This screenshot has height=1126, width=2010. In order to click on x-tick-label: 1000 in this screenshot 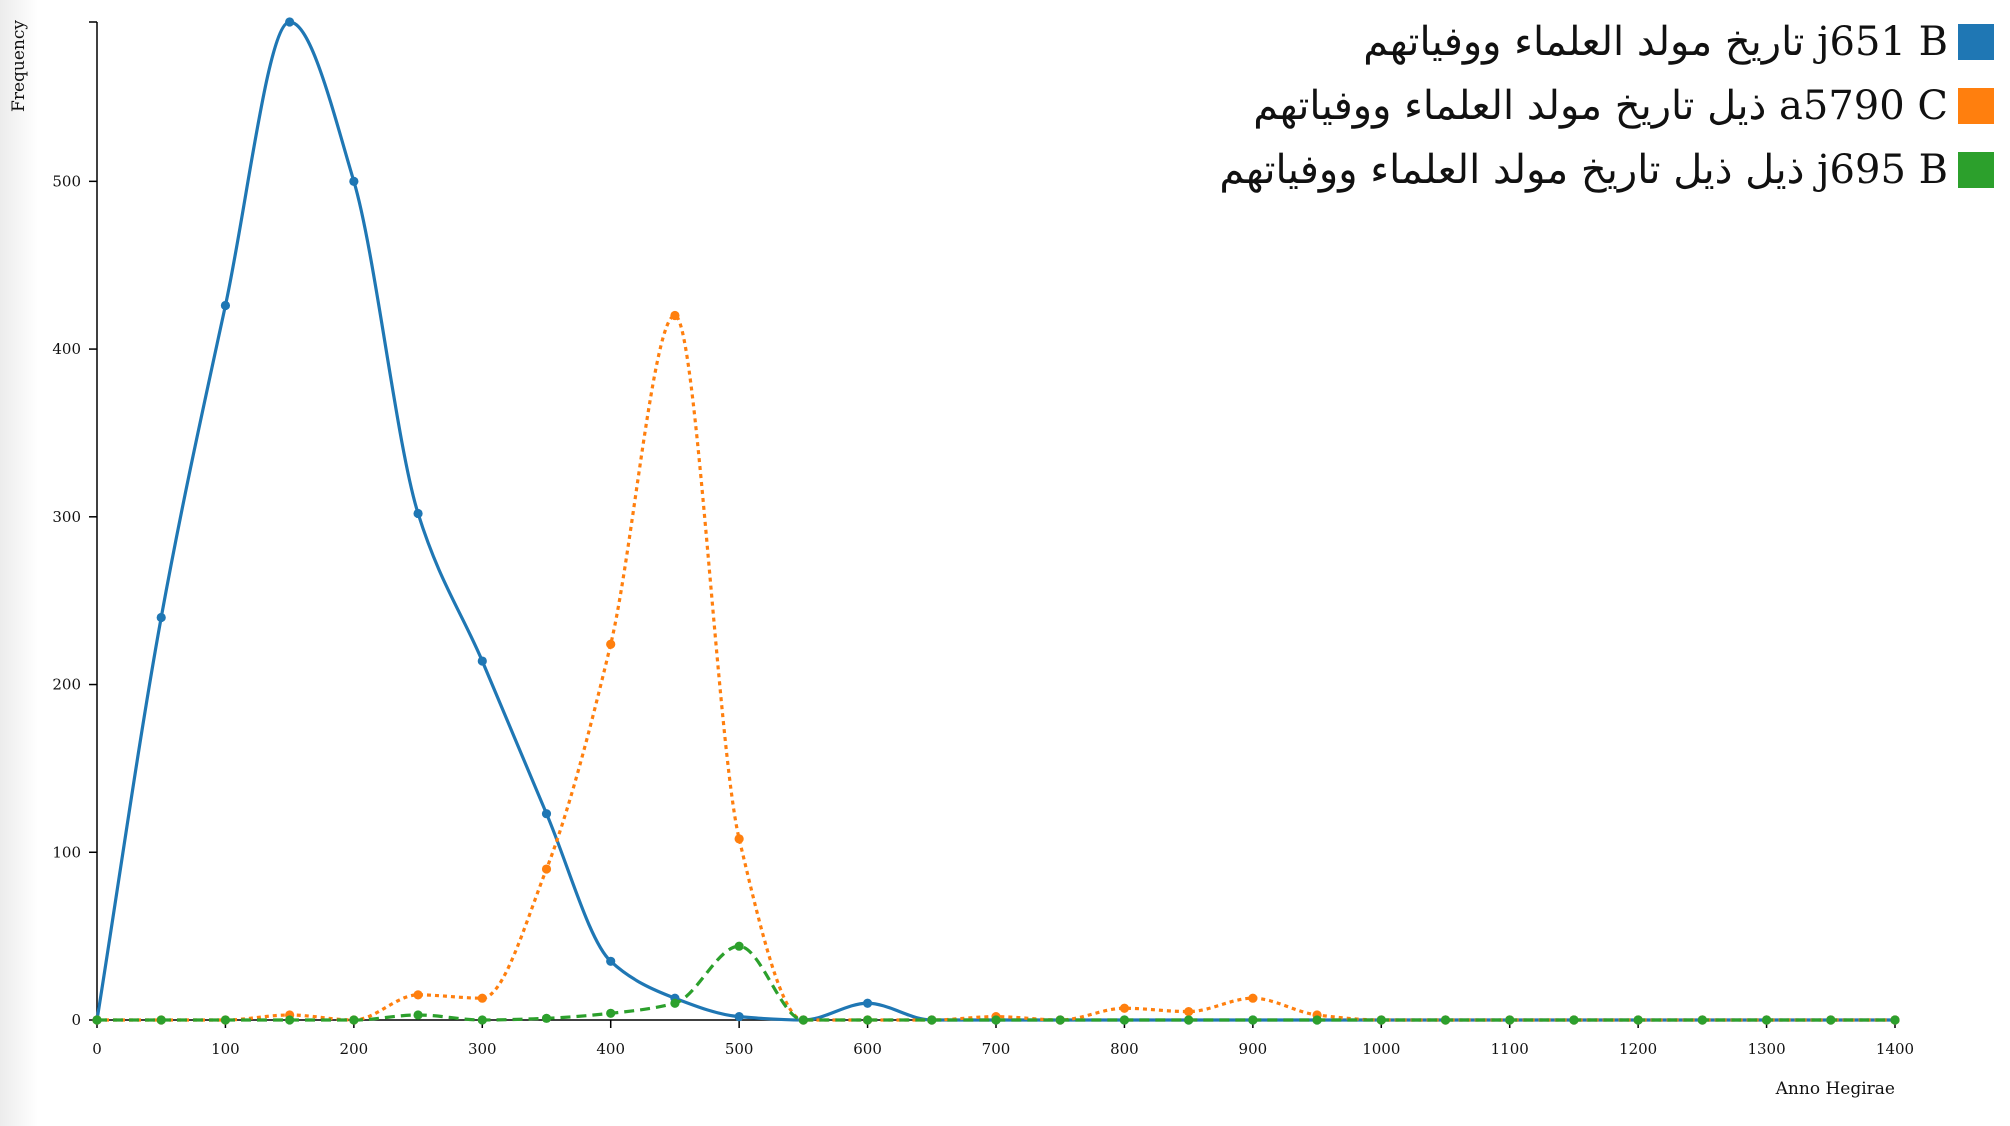, I will do `click(1381, 1049)`.